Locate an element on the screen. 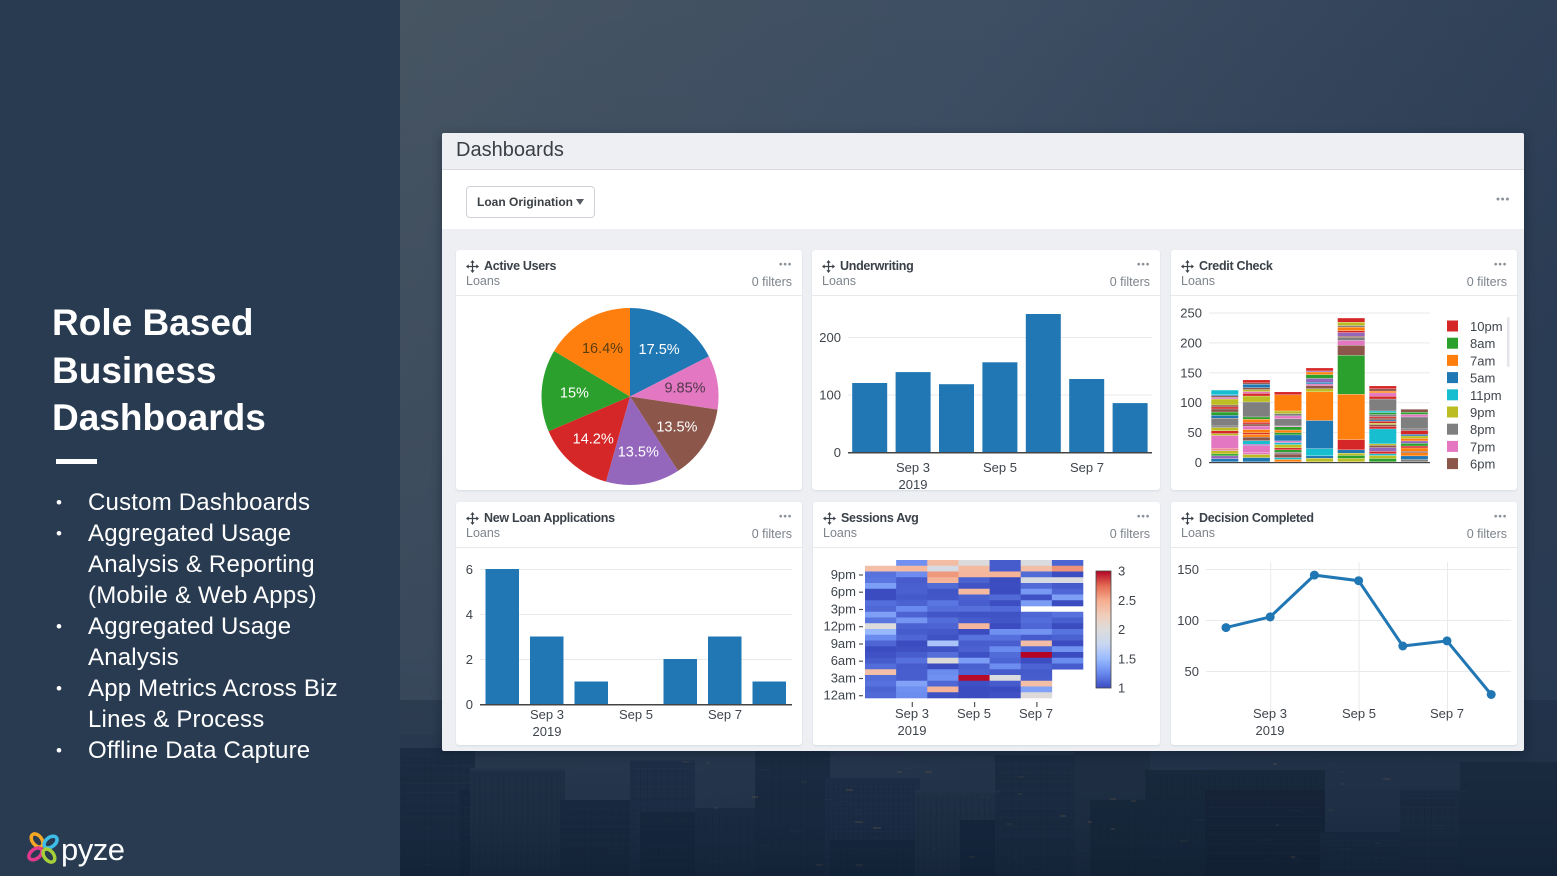  svg-text: 2.5 is located at coordinates (1127, 600).